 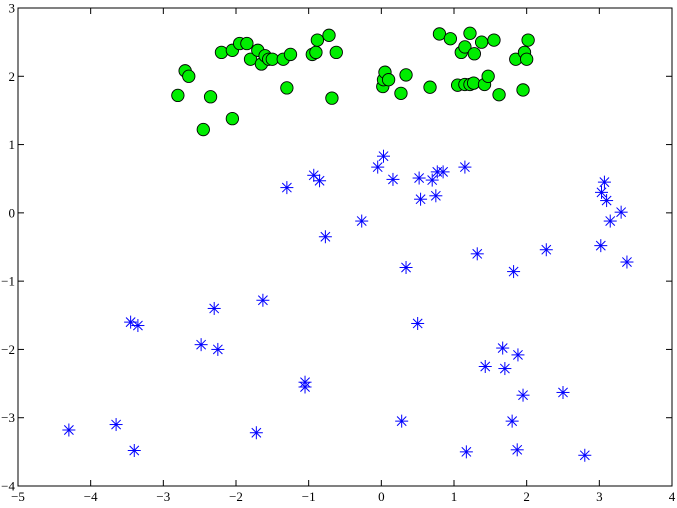 I want to click on x-tick-label: −4, so click(x=91, y=496).